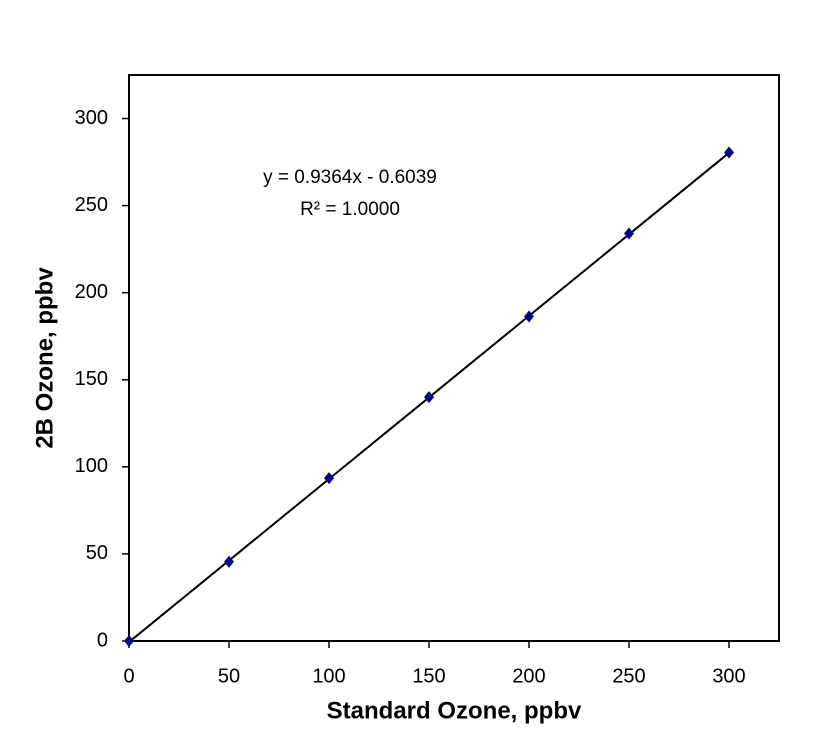 This screenshot has width=830, height=738. I want to click on r-squared: R² = 1.0000, so click(350, 209).